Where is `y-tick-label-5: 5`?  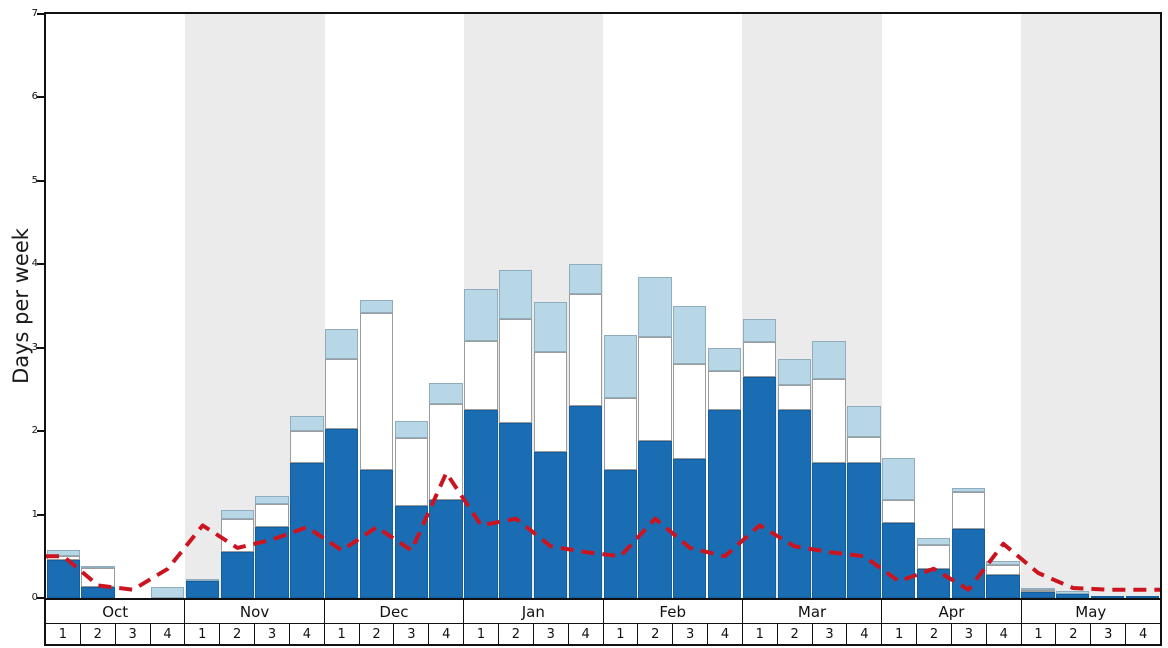
y-tick-label-5: 5 is located at coordinates (34, 180).